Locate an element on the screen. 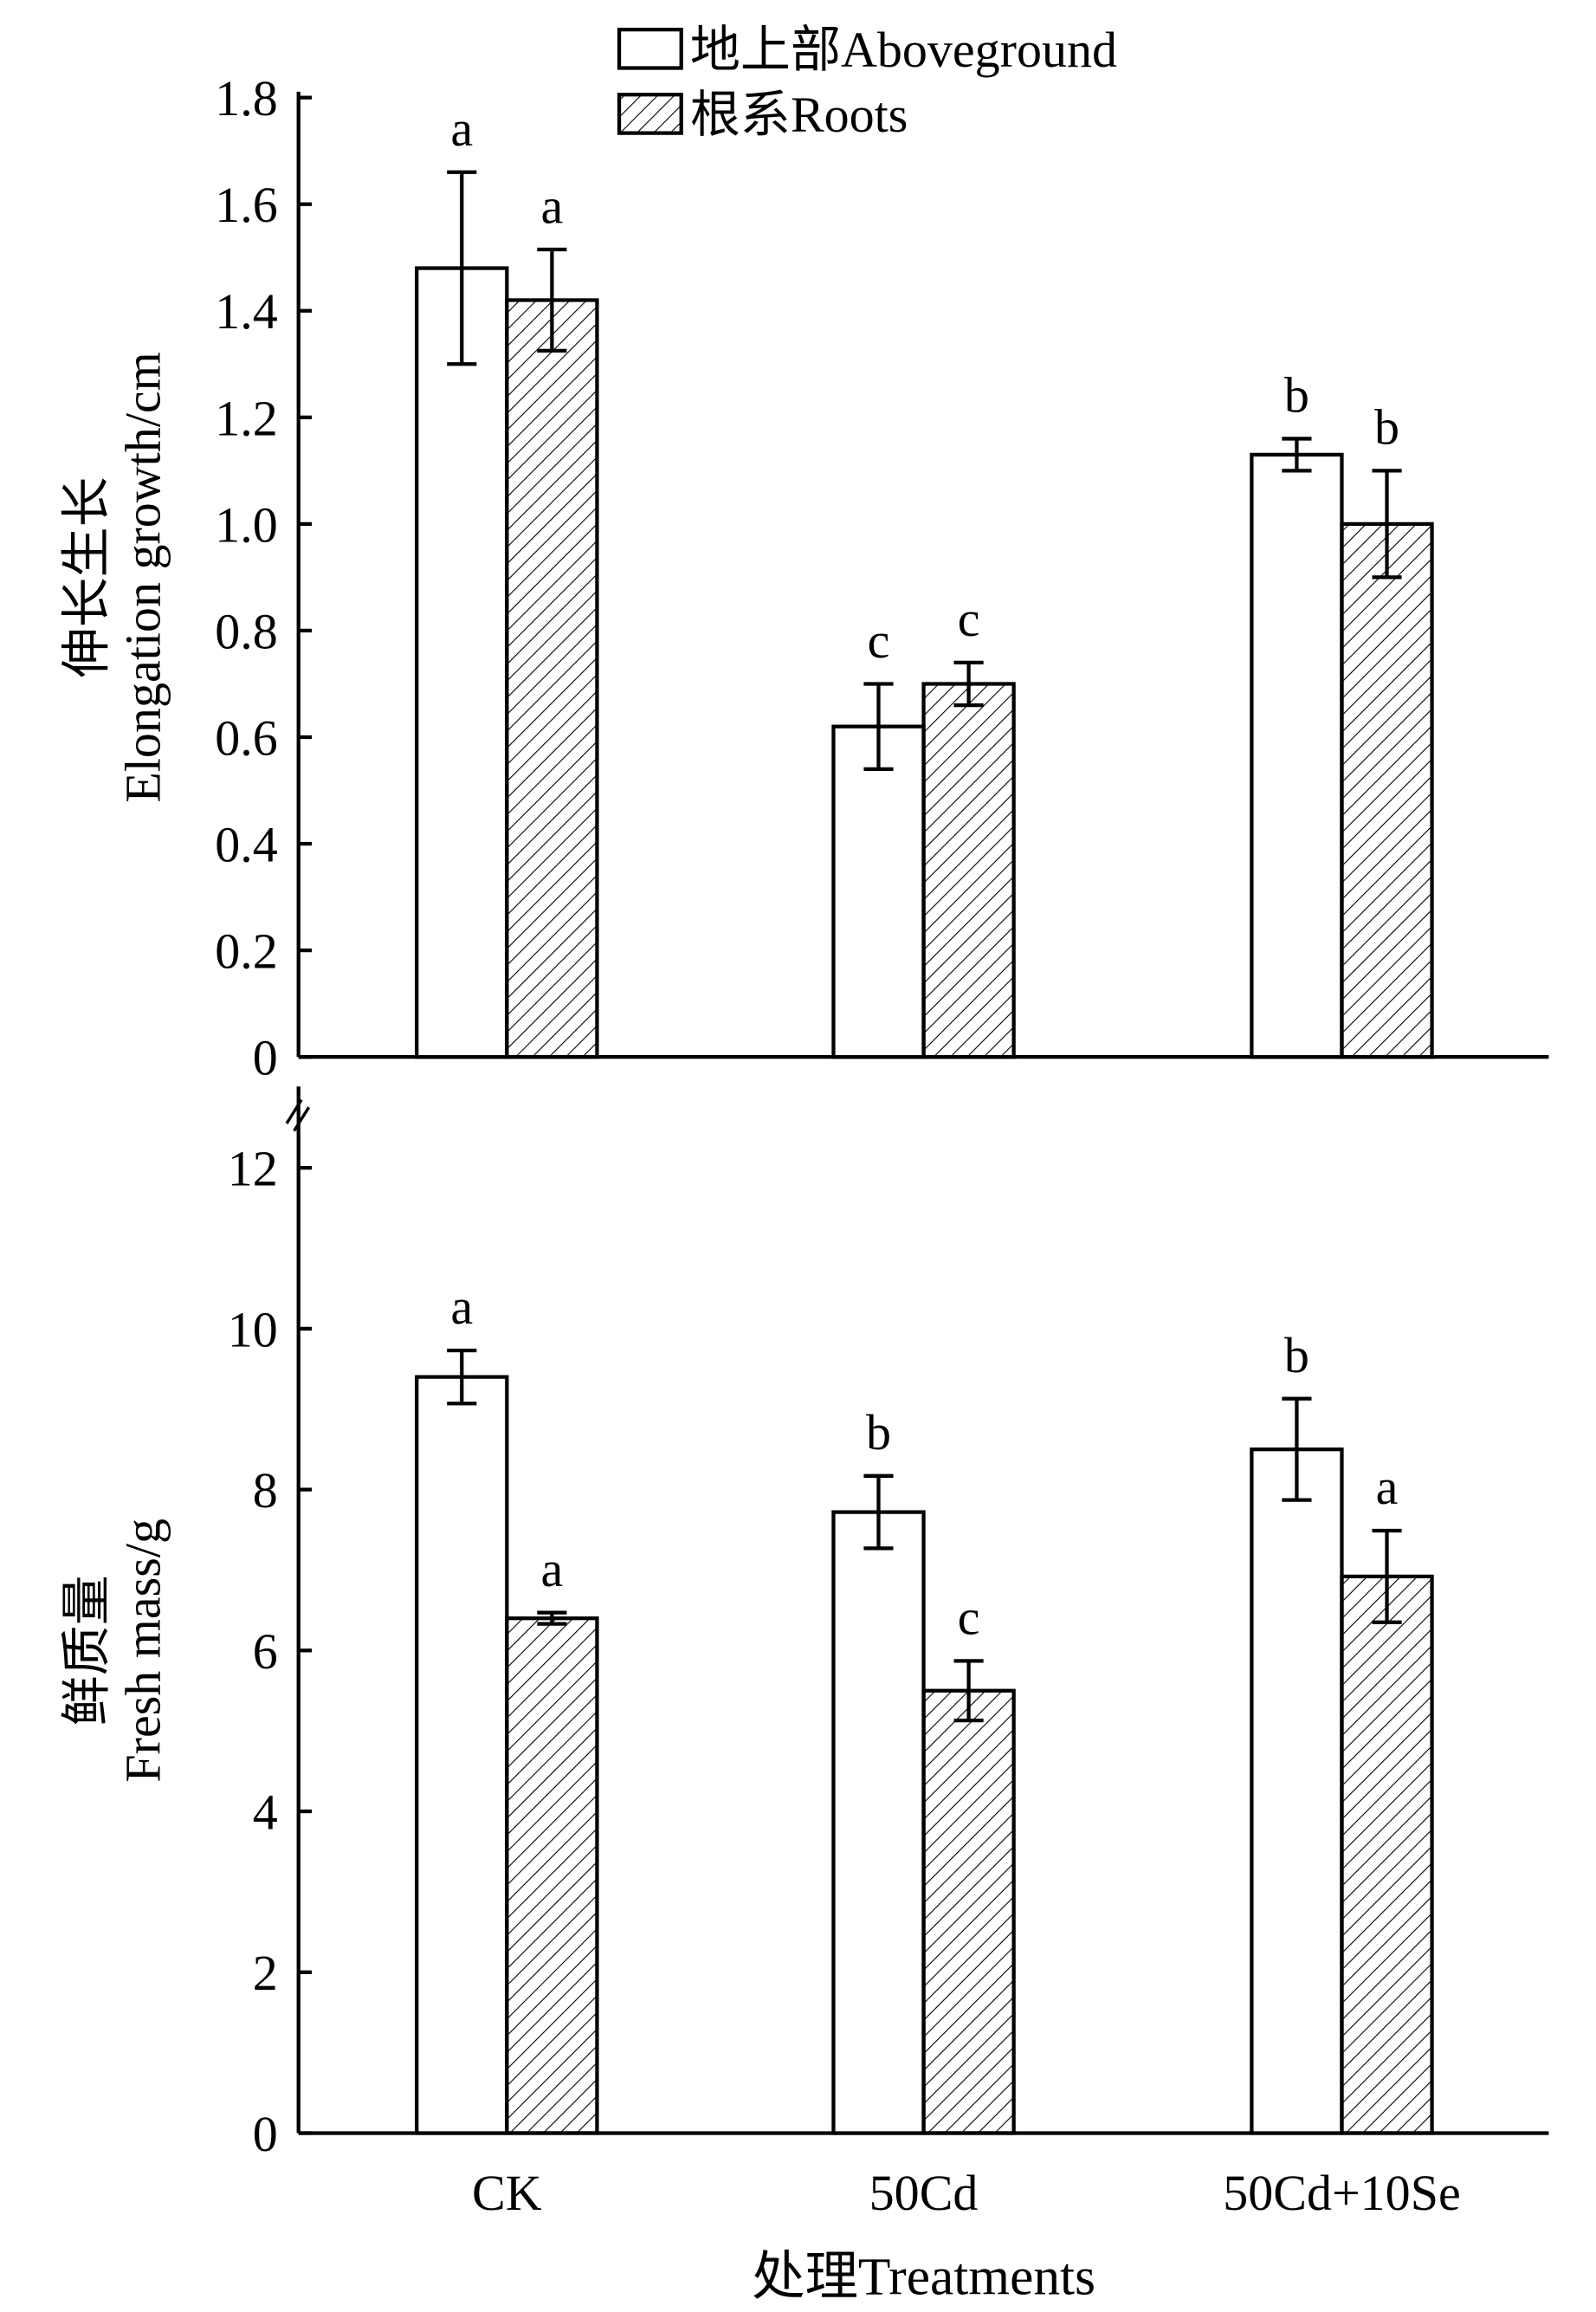 The height and width of the screenshot is (2312, 1596). y-tick-label: 0.4 is located at coordinates (246, 845).